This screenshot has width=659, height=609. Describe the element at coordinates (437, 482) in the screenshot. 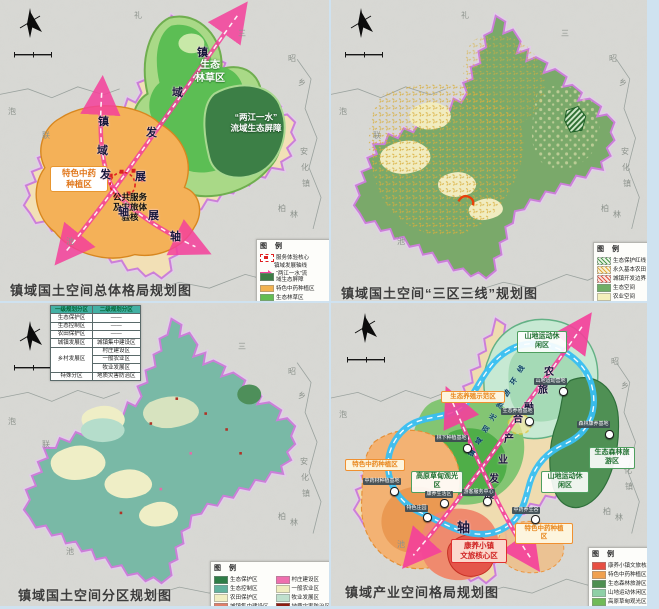

I see `zone-box-grassland: 高原草甸观光 区` at that location.